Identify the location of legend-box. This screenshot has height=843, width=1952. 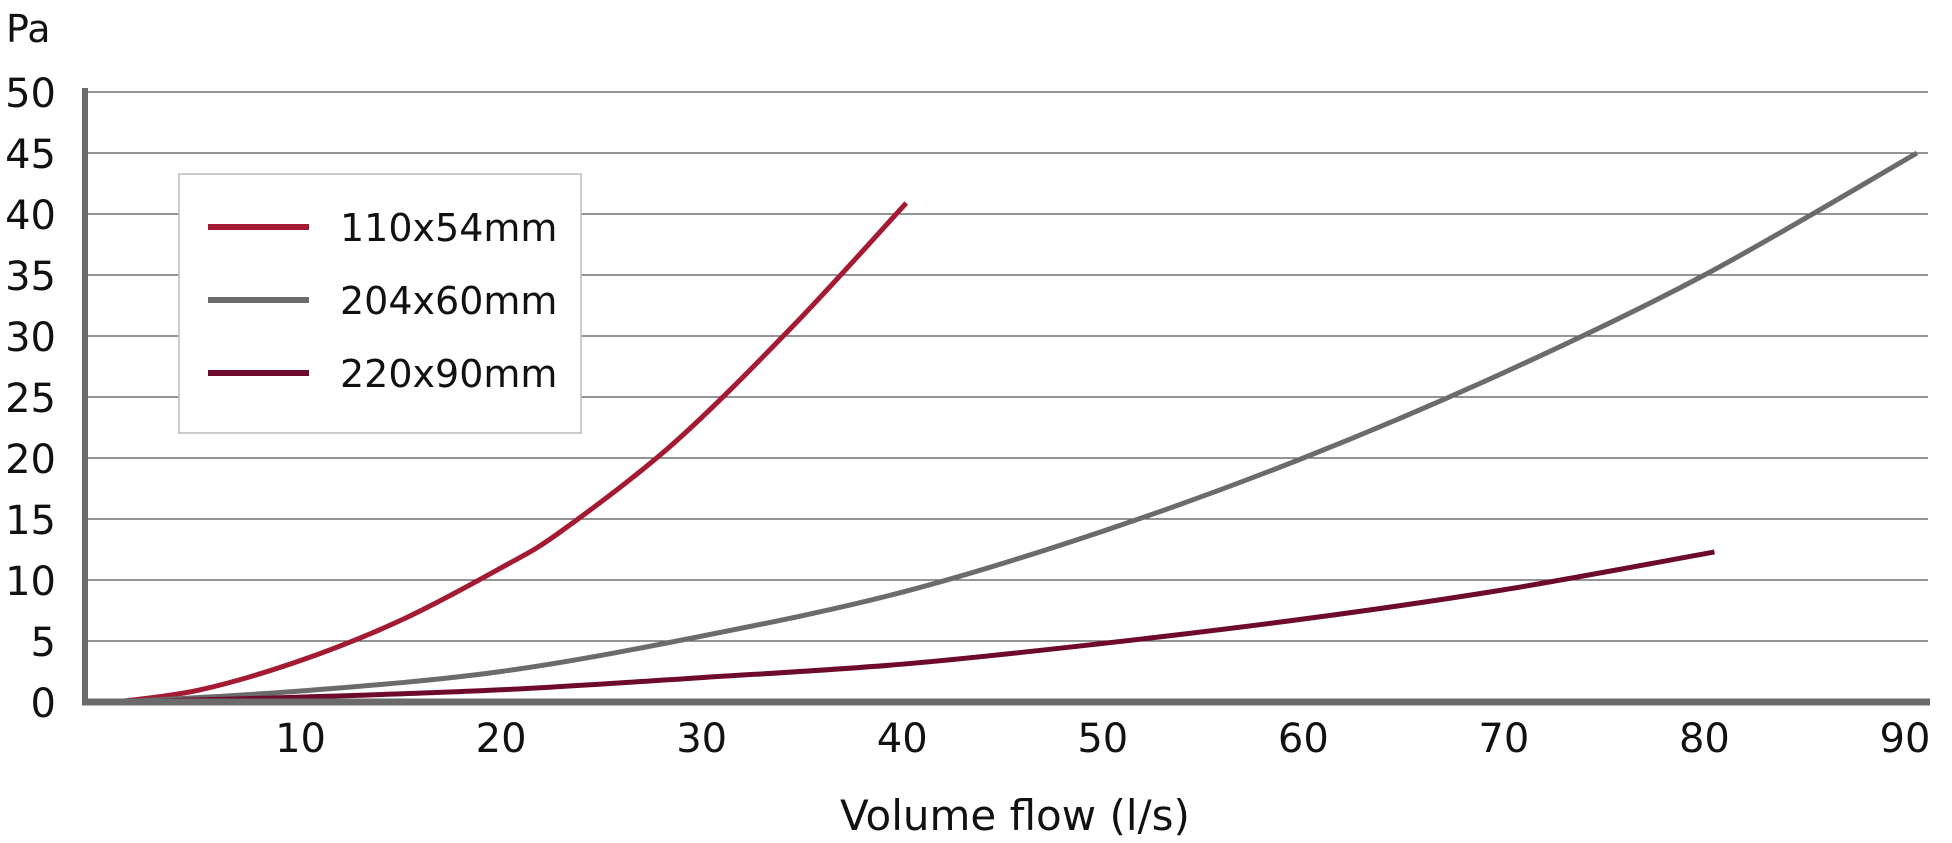
(380, 303).